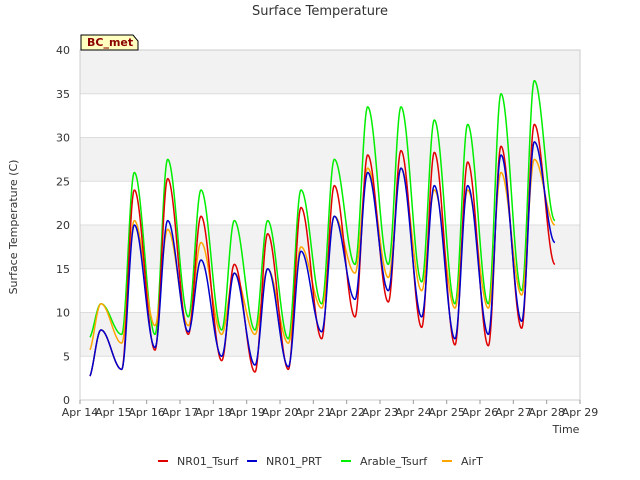  I want to click on legend: NR01_Tsurf NR01_PRT Arable_Tsurf AirT, so click(320, 461).